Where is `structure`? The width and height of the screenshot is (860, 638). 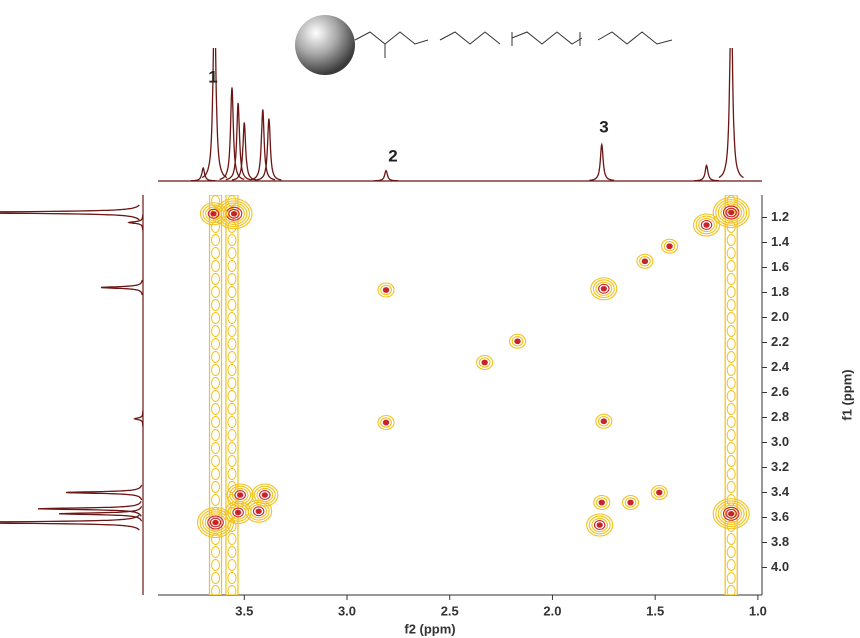
structure is located at coordinates (484, 45).